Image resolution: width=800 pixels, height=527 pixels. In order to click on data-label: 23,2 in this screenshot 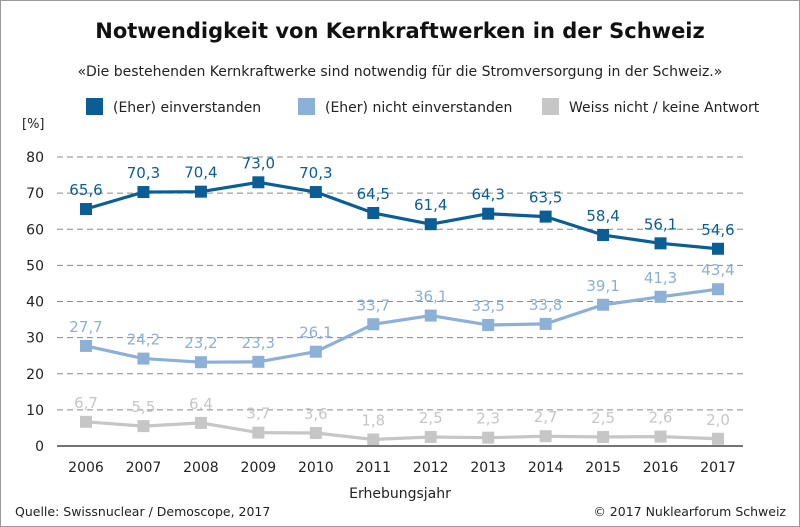, I will do `click(200, 343)`.